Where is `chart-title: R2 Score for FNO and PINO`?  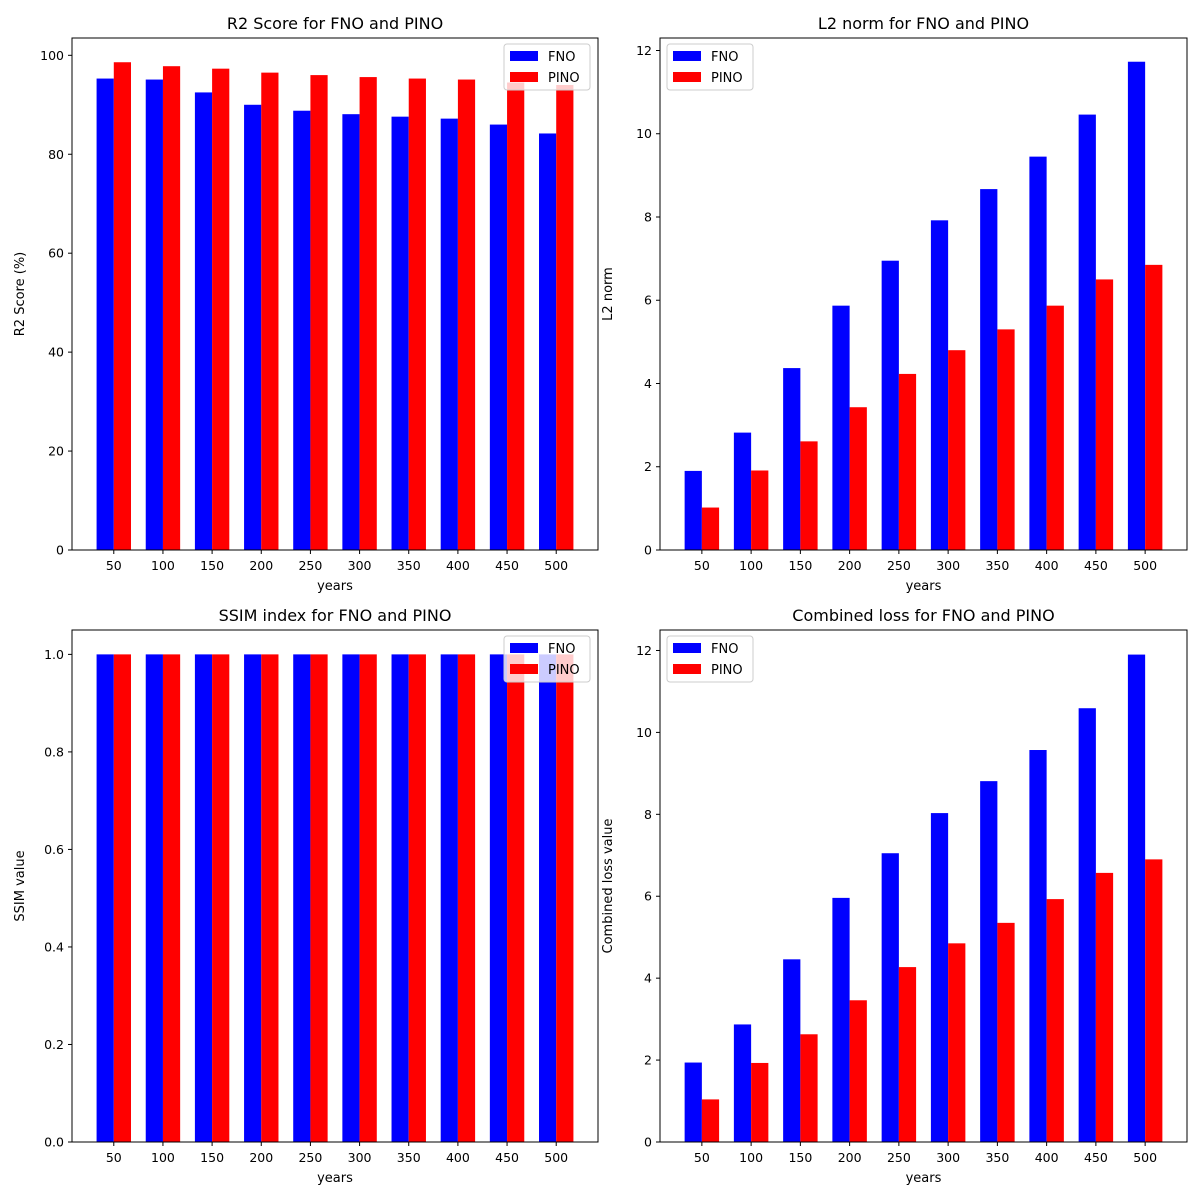
chart-title: R2 Score for FNO and PINO is located at coordinates (335, 23).